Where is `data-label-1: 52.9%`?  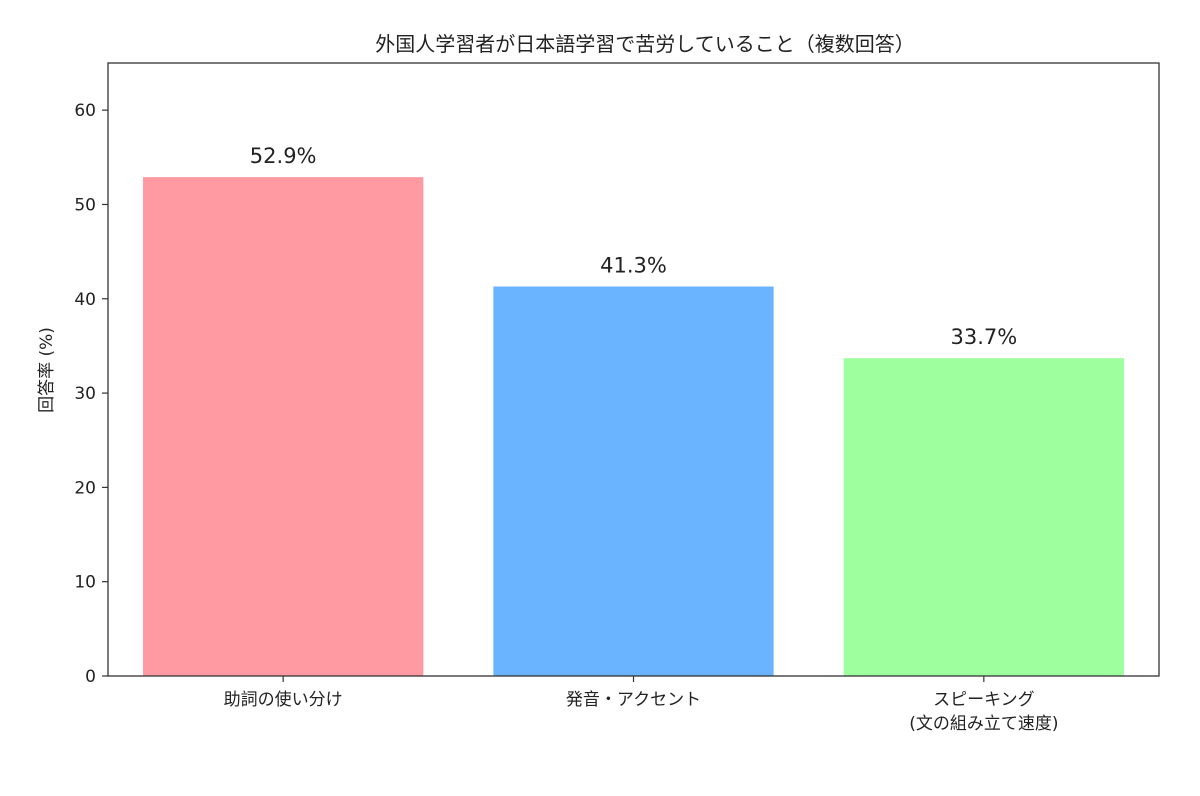
data-label-1: 52.9% is located at coordinates (283, 156).